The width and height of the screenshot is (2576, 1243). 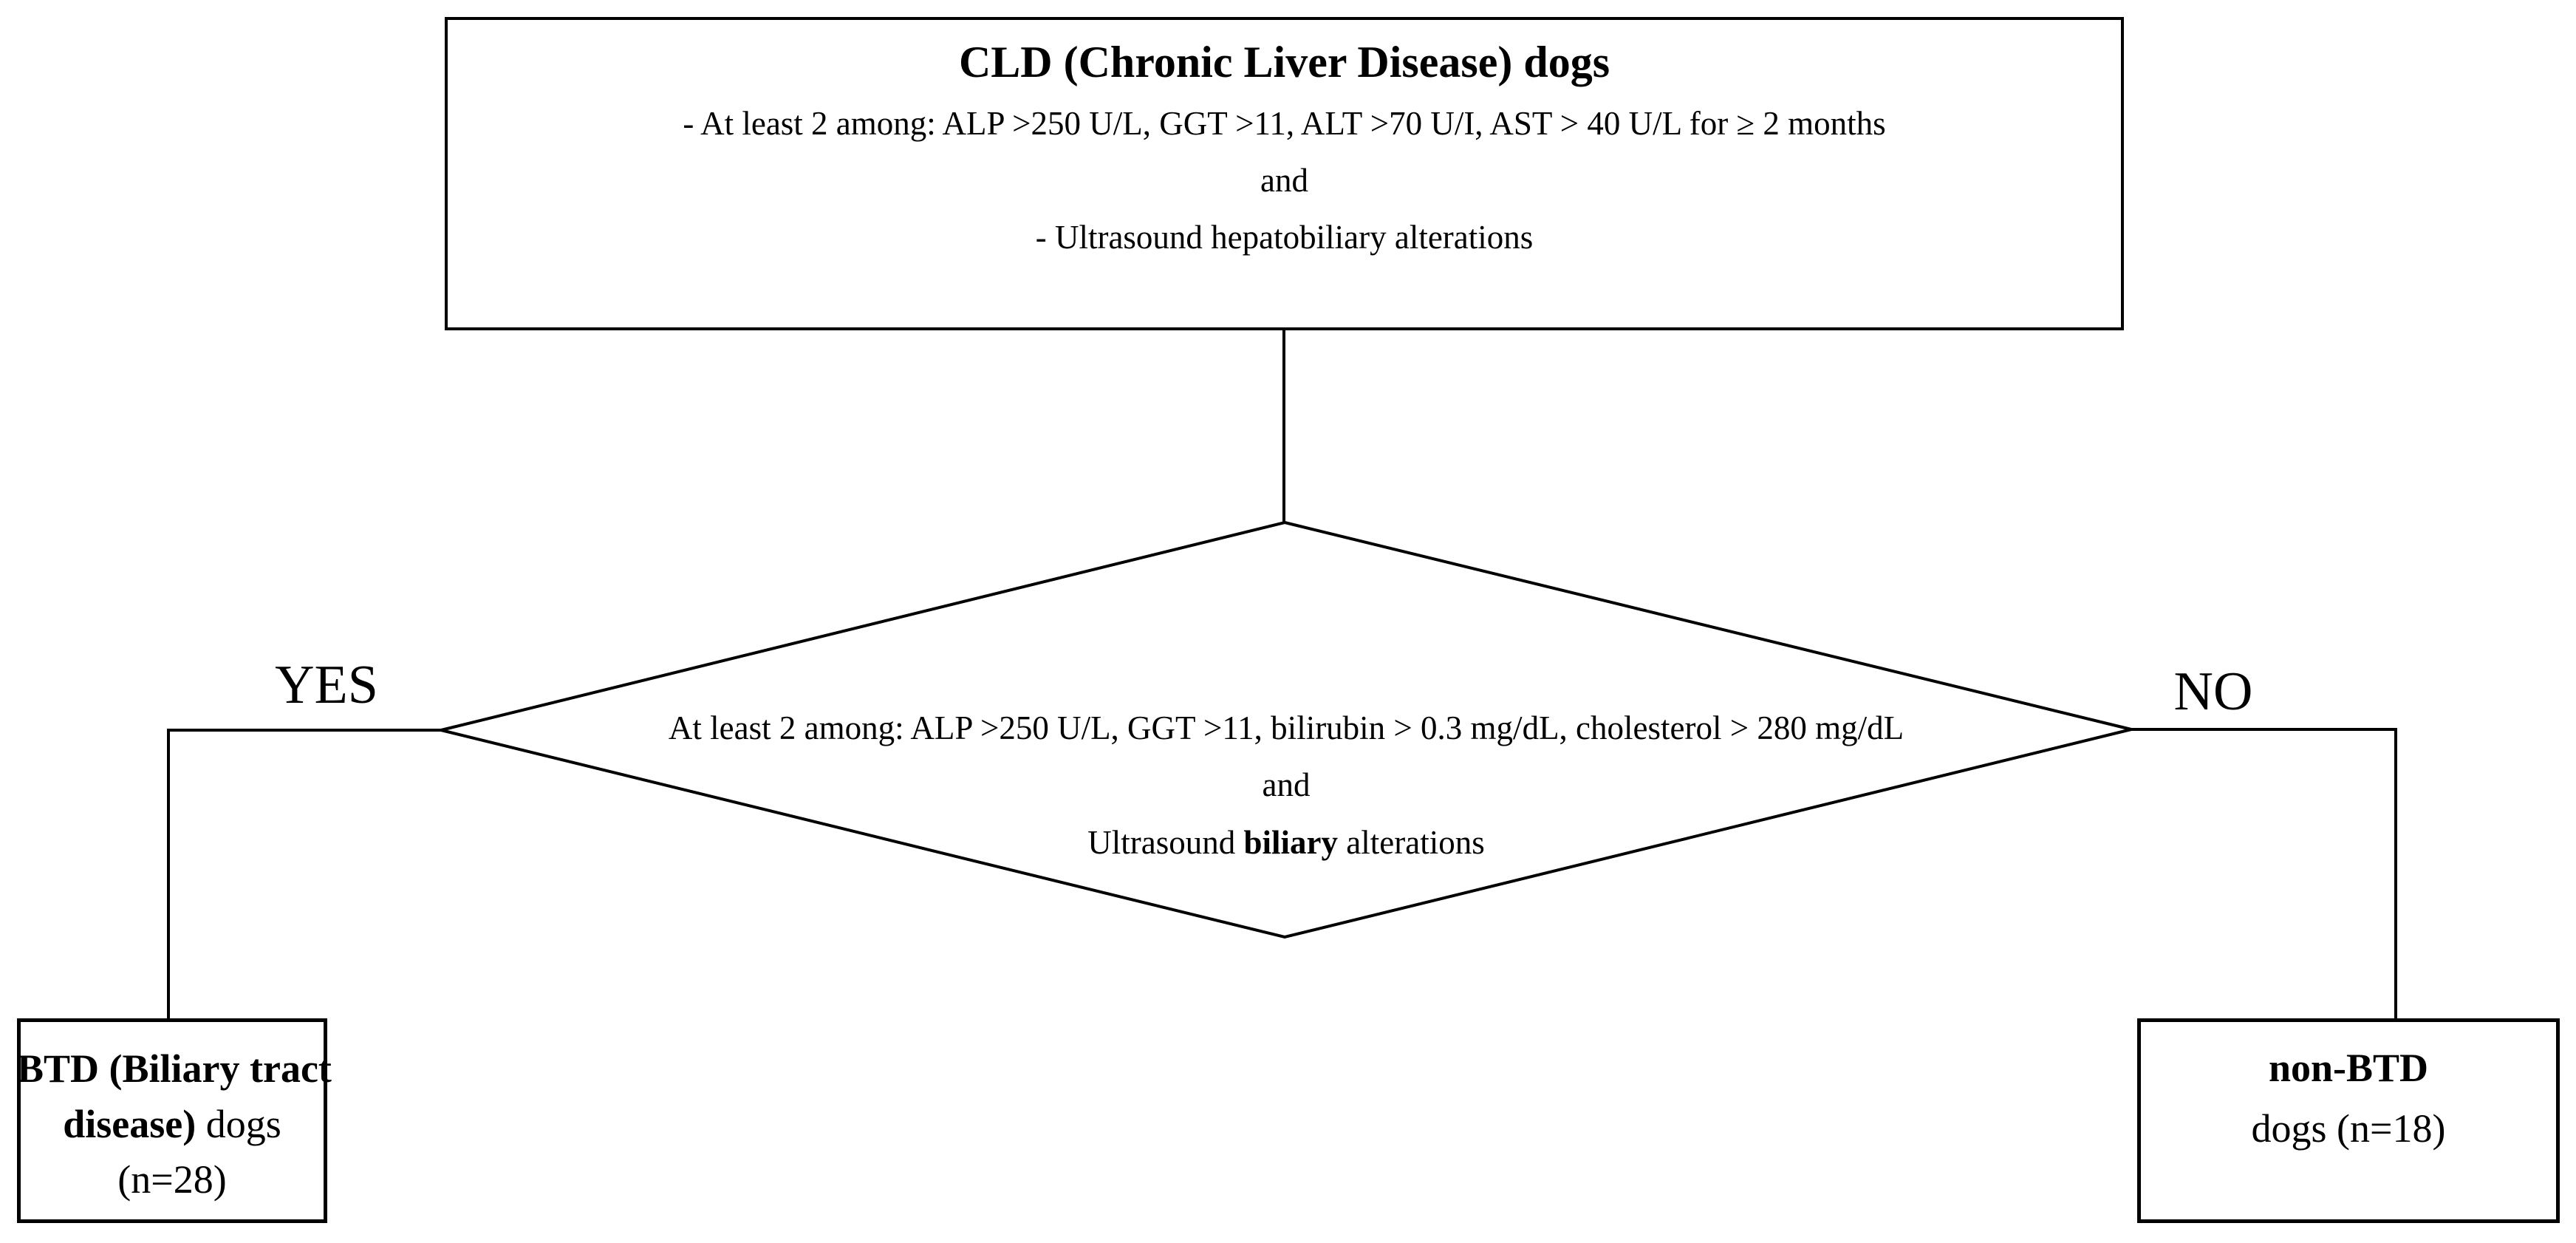 I want to click on btd-outcome-box, so click(x=172, y=1120).